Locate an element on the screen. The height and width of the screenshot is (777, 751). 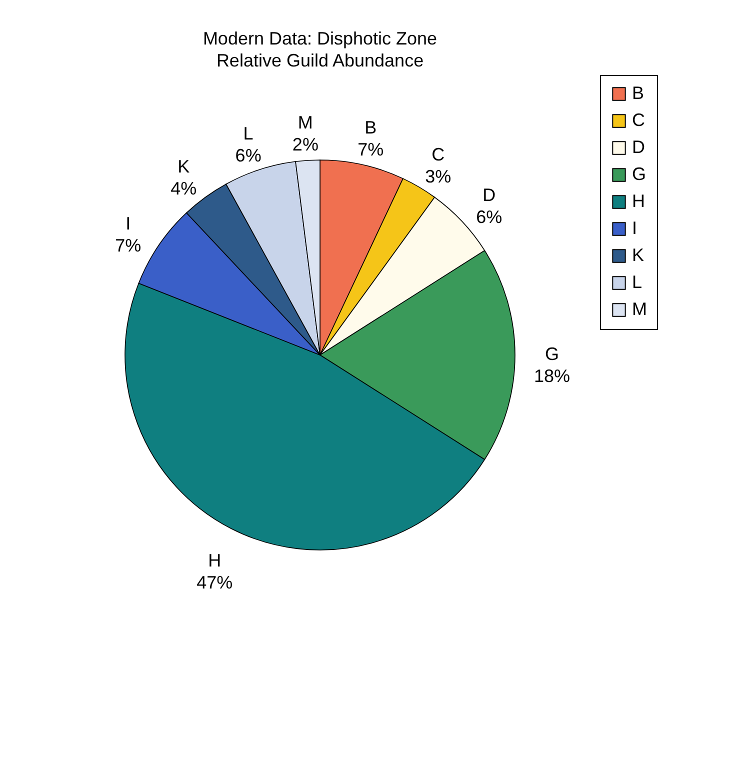
legend-label: B is located at coordinates (638, 93).